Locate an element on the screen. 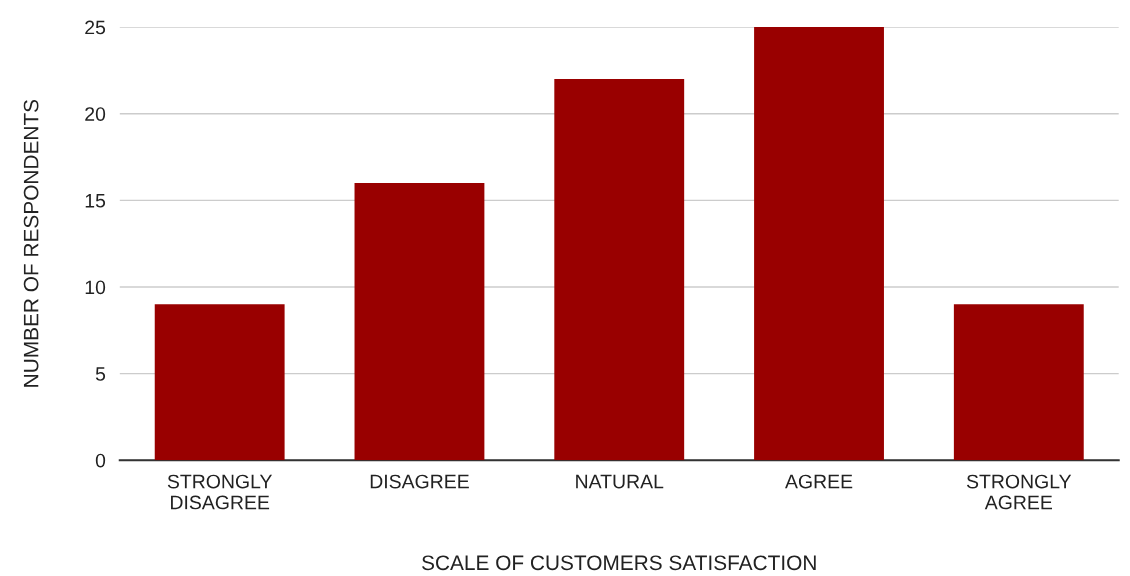  x-tick-label: DISAGREE is located at coordinates (419, 481).